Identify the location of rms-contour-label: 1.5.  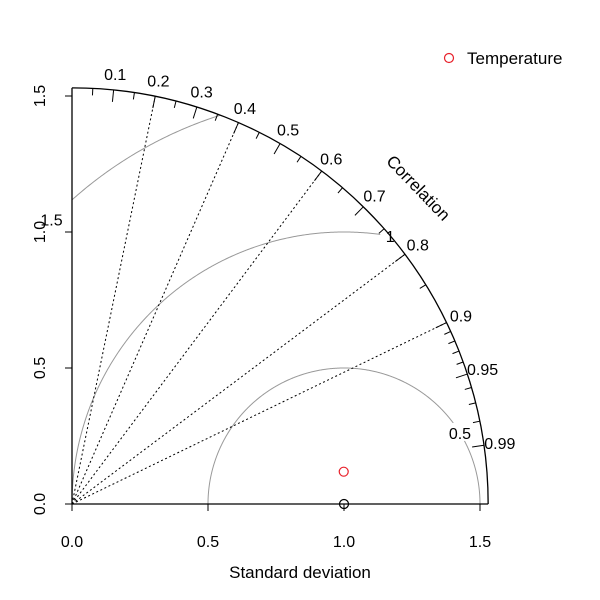
(51, 221).